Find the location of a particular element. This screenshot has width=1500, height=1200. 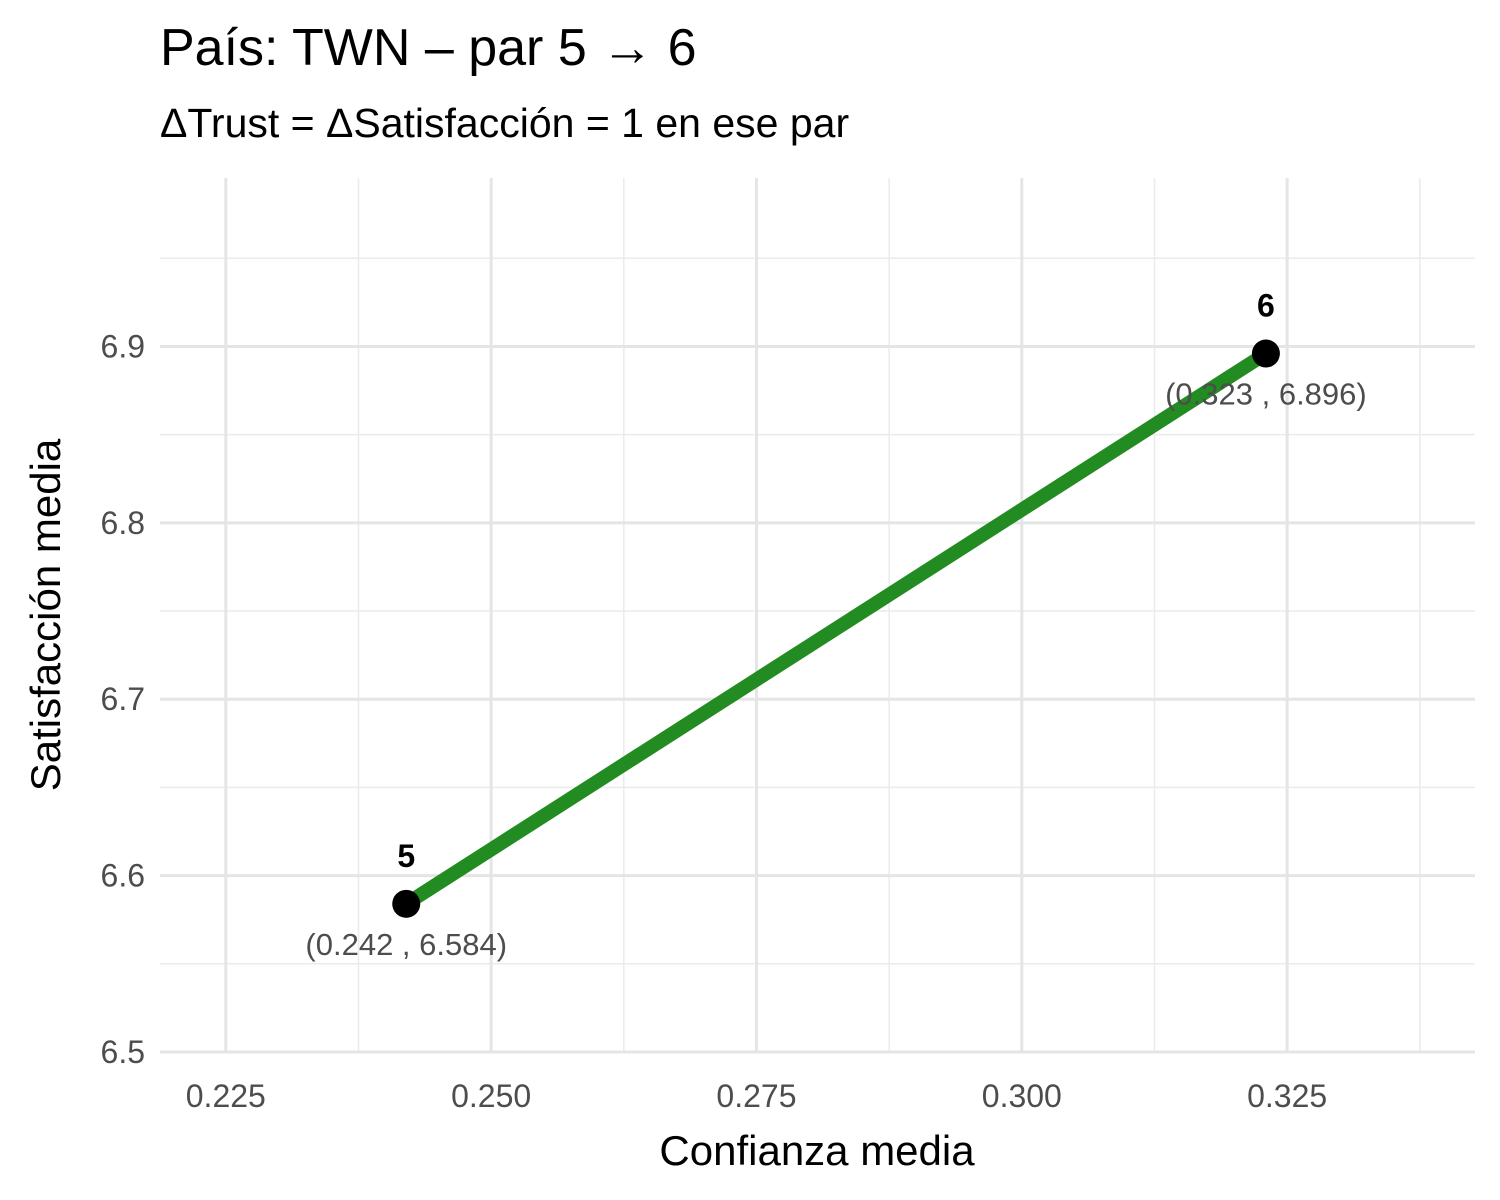

y-axis-title: Satisfacción media is located at coordinates (45, 614).